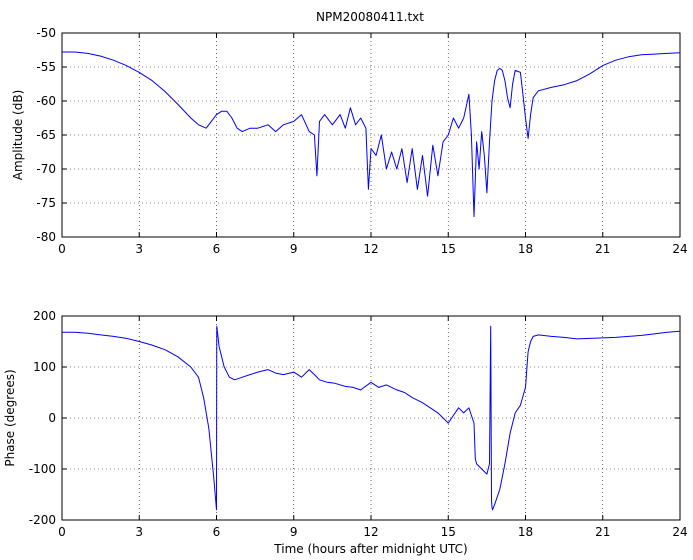  I want to click on amplitude-y-axis-label: Amplitude (dB), so click(18, 135).